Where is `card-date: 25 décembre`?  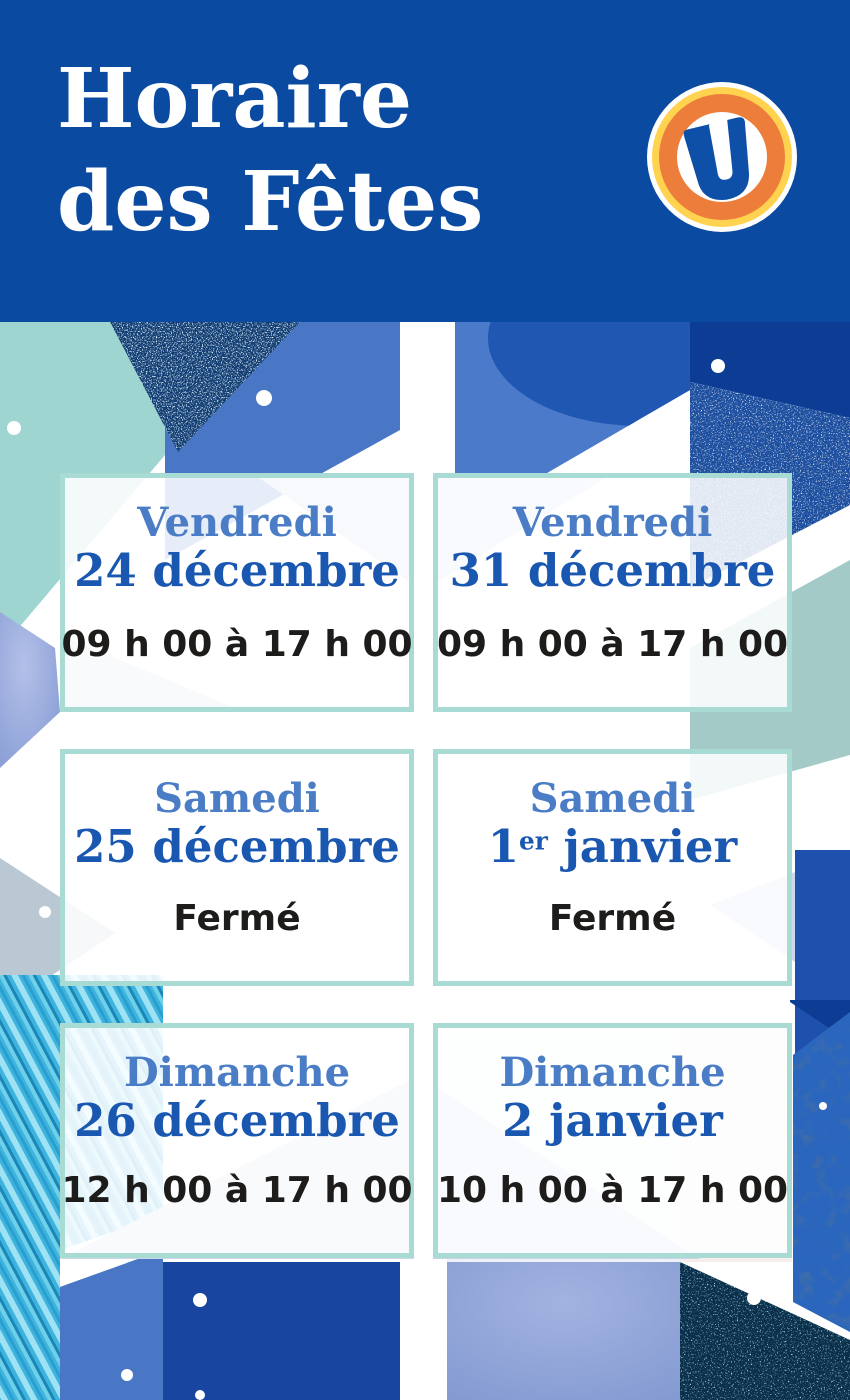 card-date: 25 décembre is located at coordinates (237, 846).